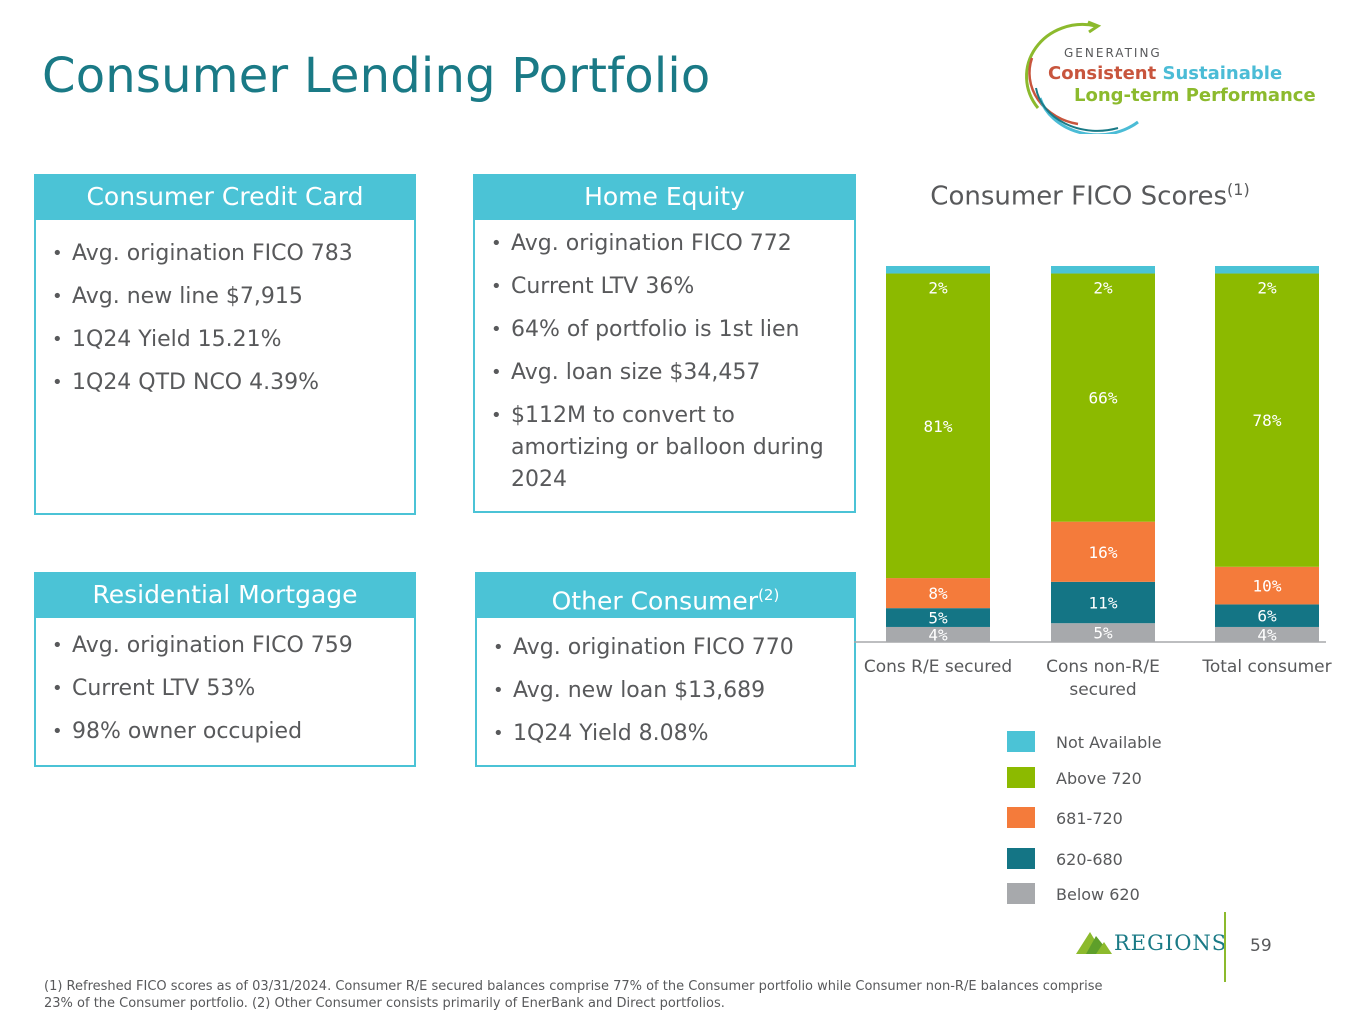  I want to click on regions-wordmark: REGIONS, so click(1171, 943).